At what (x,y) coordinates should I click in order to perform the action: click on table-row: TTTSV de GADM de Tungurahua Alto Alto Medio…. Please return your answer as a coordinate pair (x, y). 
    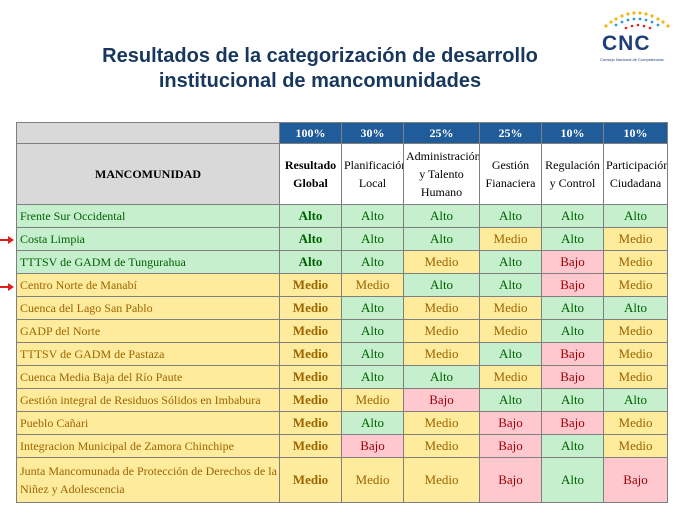
    Looking at the image, I should click on (342, 262).